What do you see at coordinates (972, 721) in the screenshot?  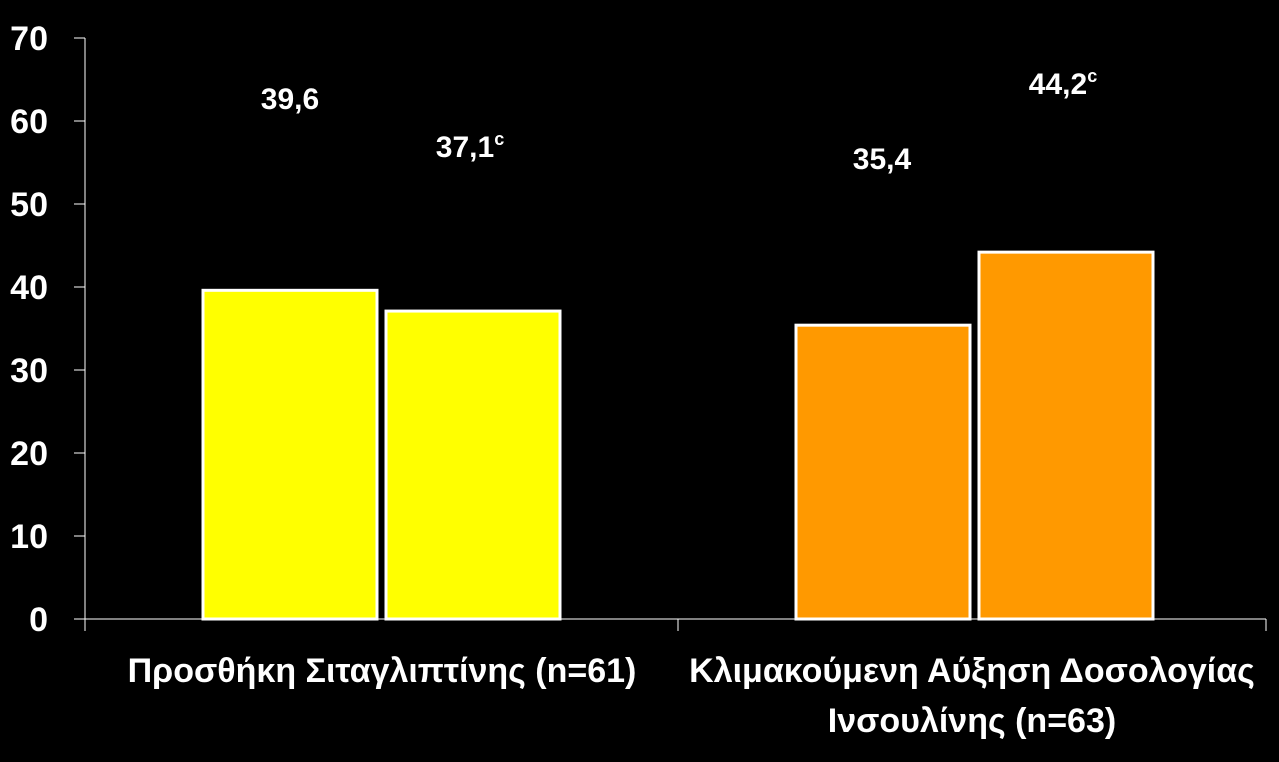 I see `category-label: Ινσουλίνης (n=63)` at bounding box center [972, 721].